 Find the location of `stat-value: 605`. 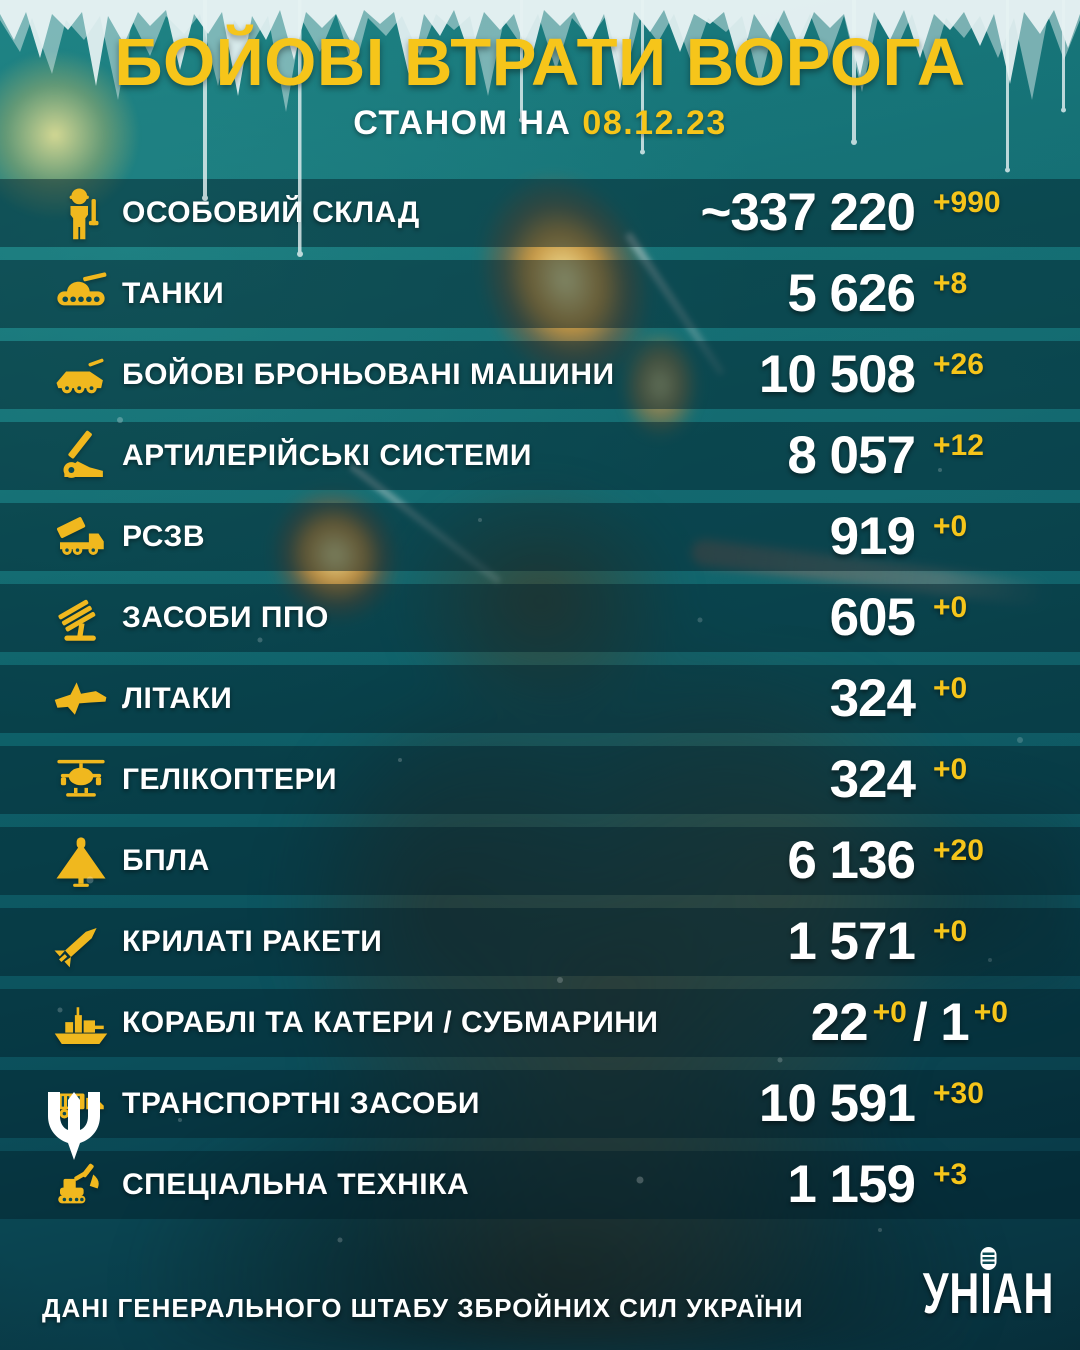

stat-value: 605 is located at coordinates (872, 617).